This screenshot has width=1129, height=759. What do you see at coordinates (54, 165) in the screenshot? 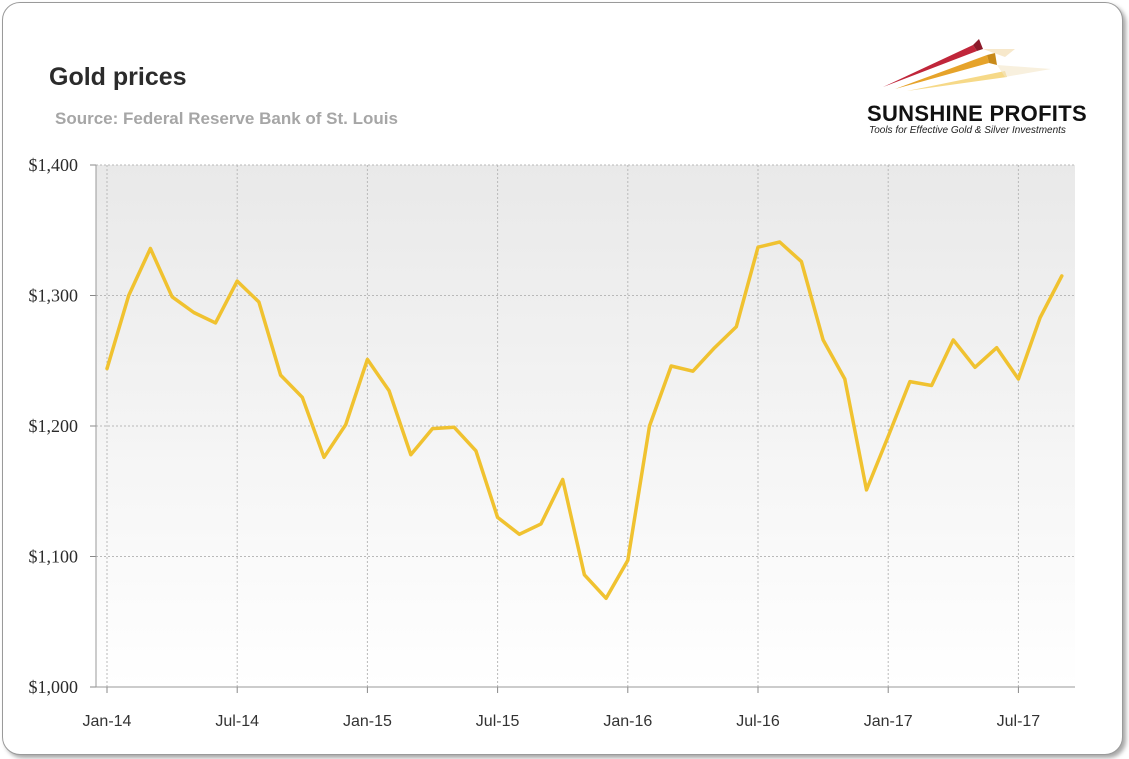
I see `y-tick-label: $1,400` at bounding box center [54, 165].